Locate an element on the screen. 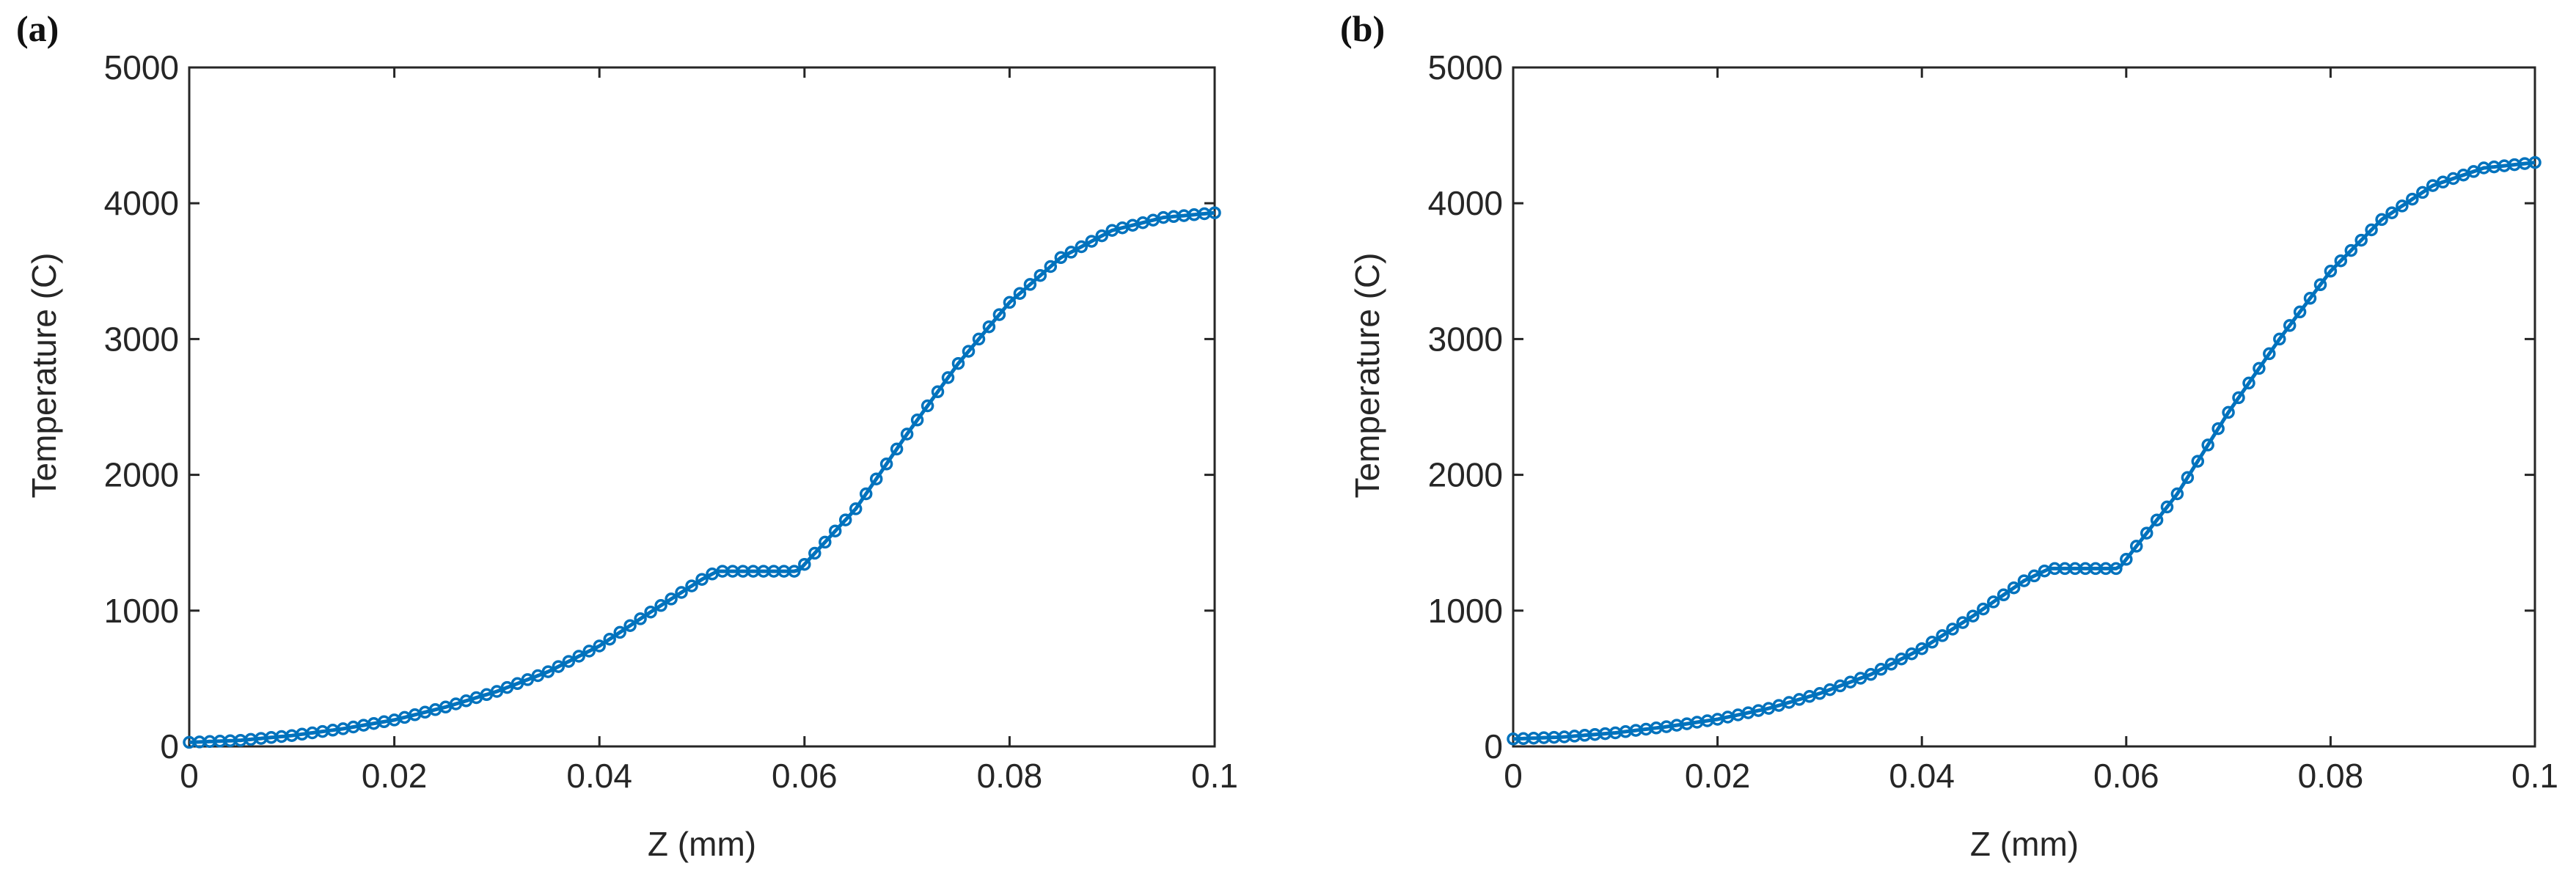  panel-label: (a) is located at coordinates (38, 28).